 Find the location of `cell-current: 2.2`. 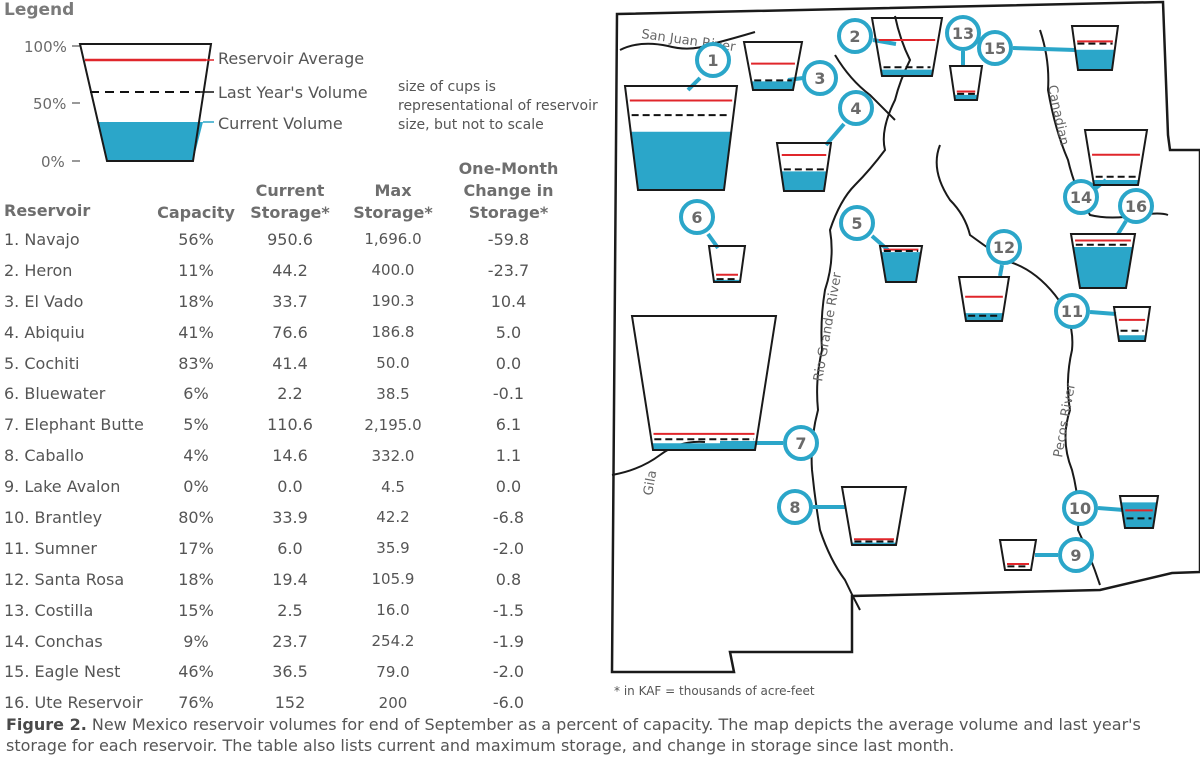

cell-current: 2.2 is located at coordinates (290, 394).